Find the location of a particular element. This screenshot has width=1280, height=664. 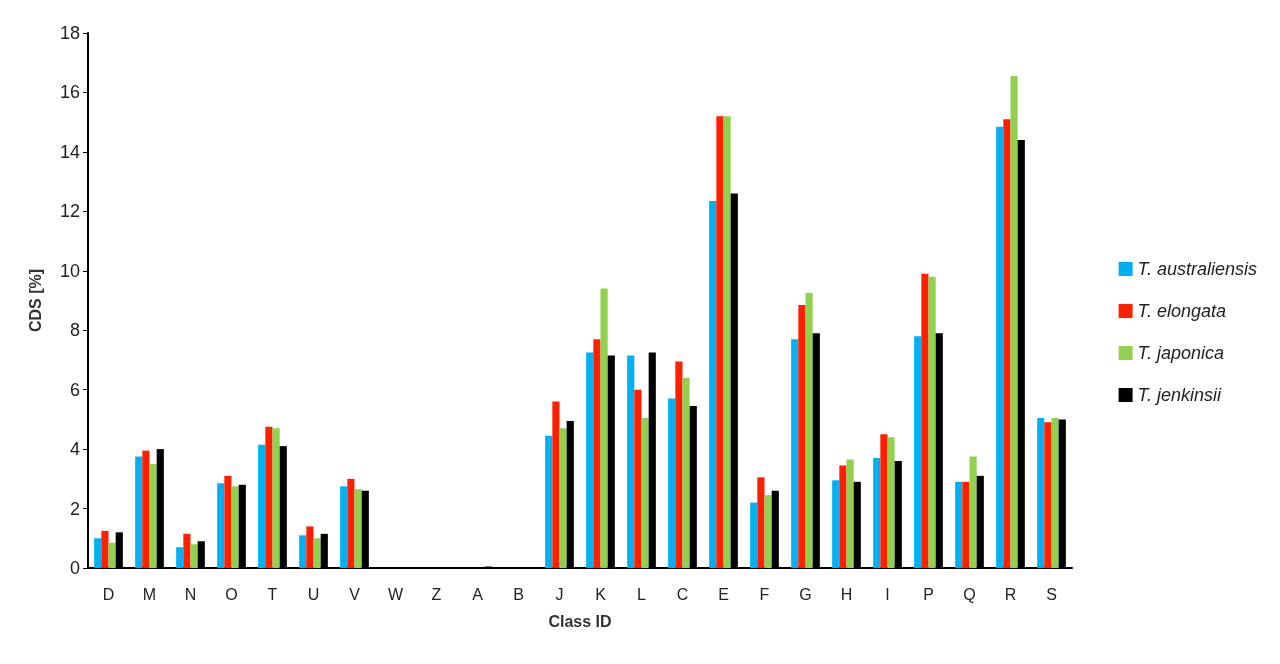

y-tick-label: 14 is located at coordinates (69, 151).